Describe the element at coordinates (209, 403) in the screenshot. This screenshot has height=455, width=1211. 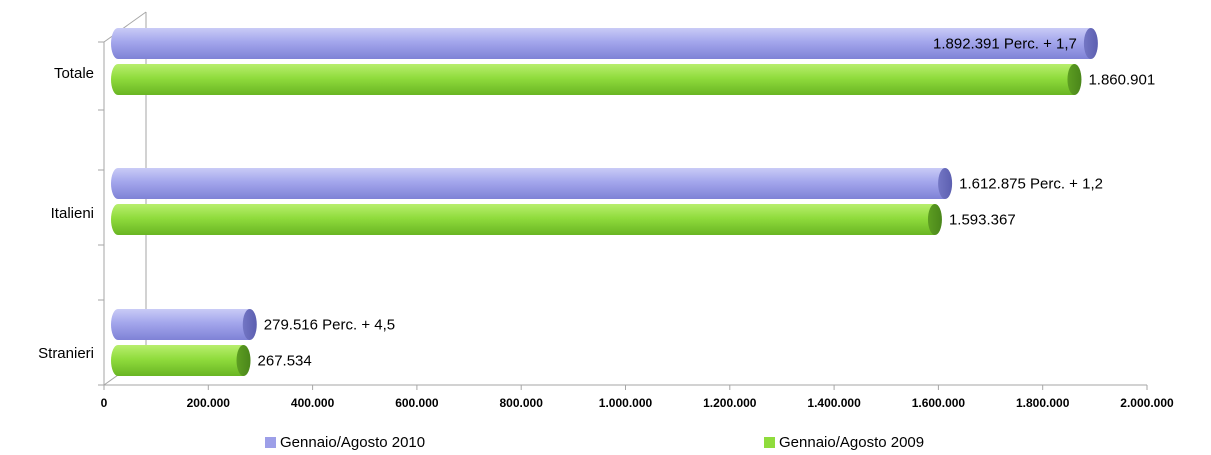
I see `x-tick-label: 200.000` at that location.